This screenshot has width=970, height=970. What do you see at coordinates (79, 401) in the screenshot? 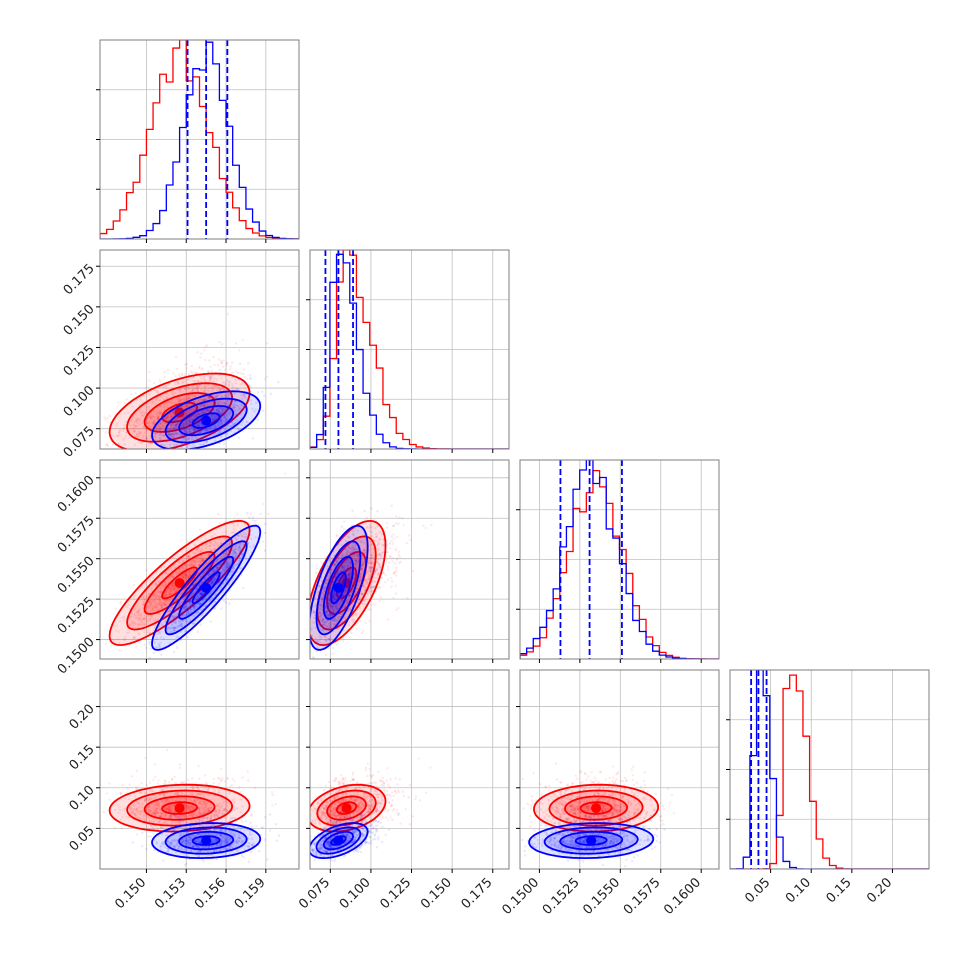
I see `y-tick-label: 0.100` at bounding box center [79, 401].